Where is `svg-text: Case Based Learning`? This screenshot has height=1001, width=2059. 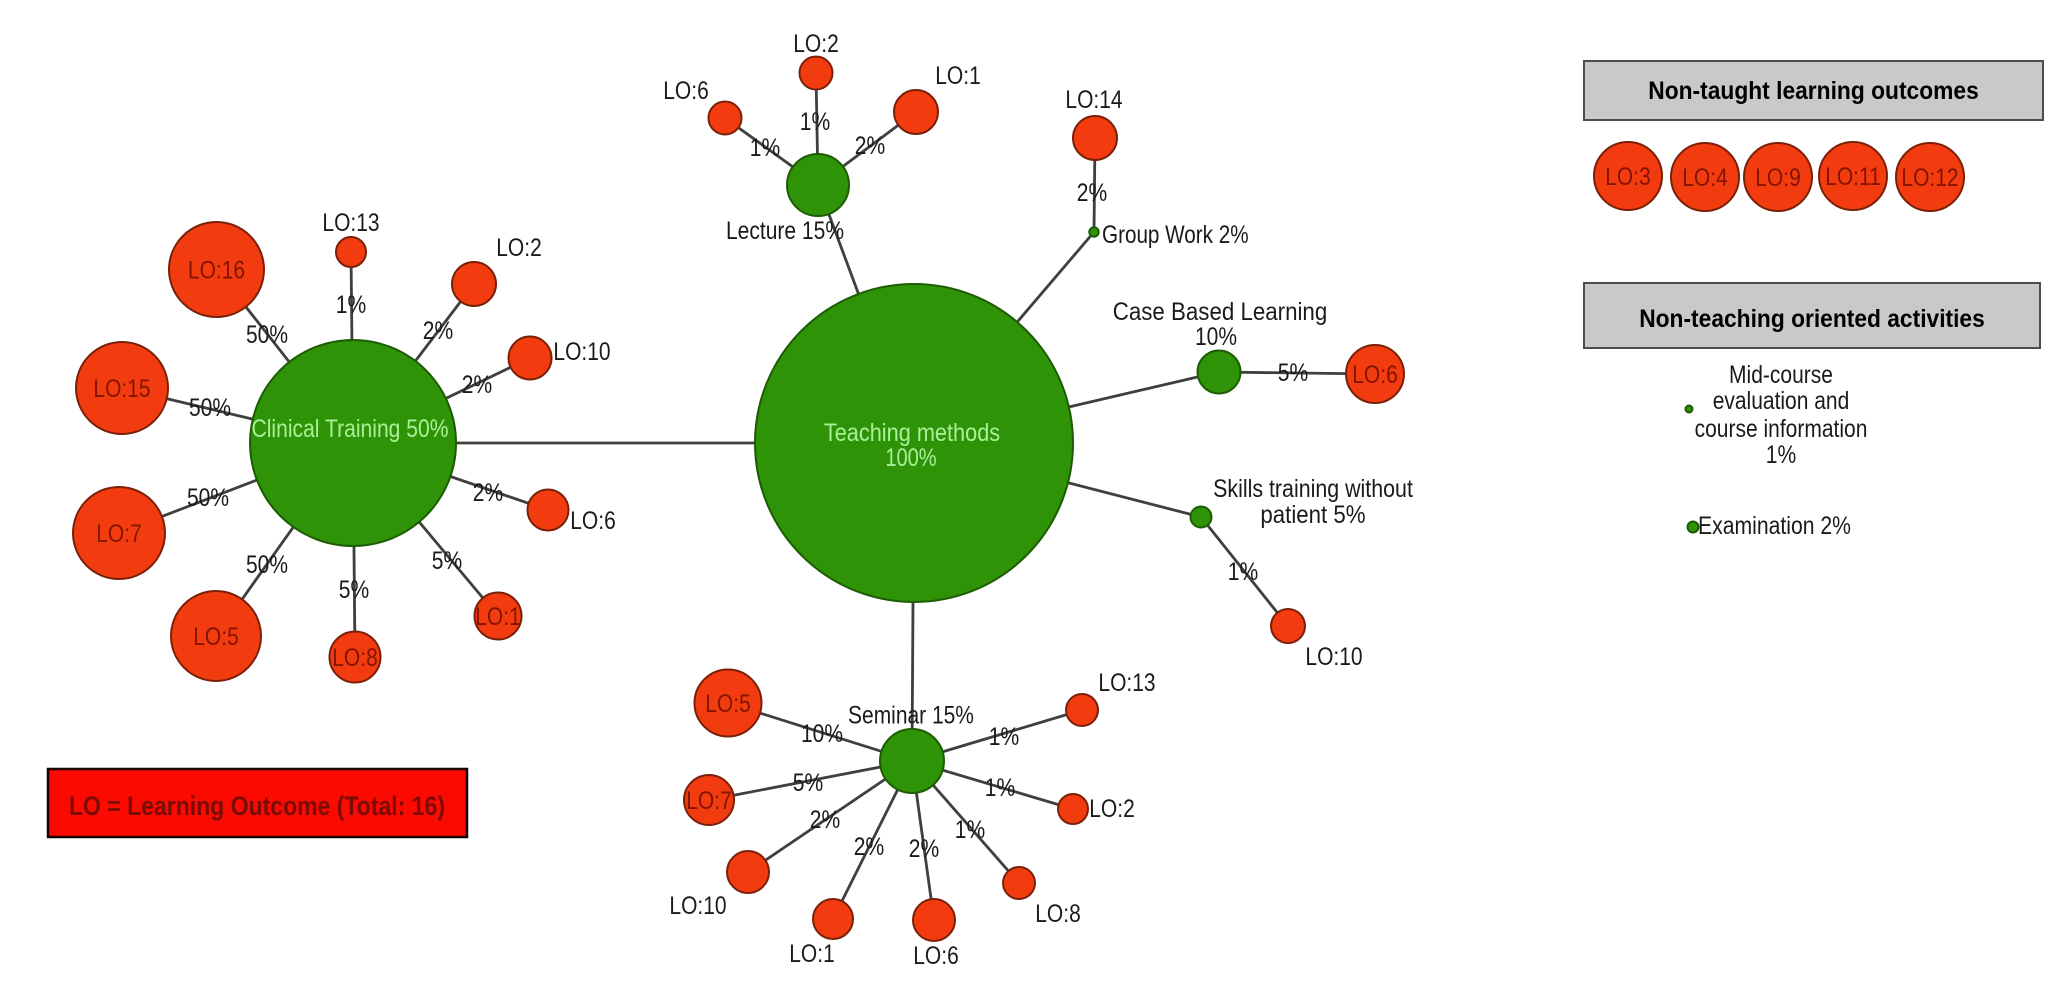
svg-text: Case Based Learning is located at coordinates (1220, 312).